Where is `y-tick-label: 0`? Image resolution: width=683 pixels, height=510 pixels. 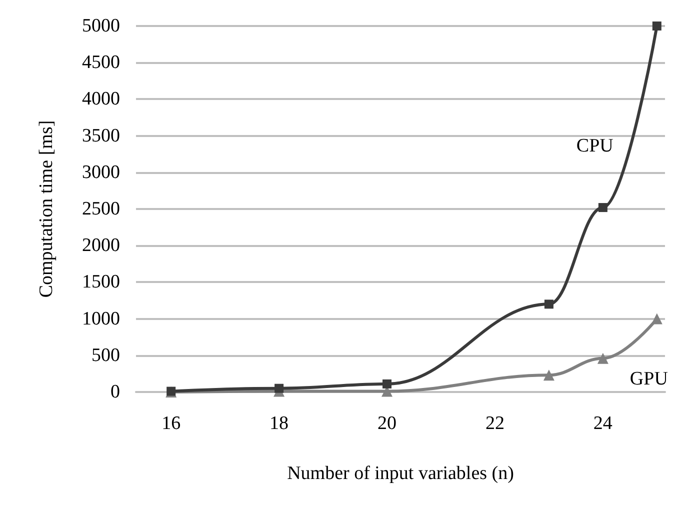 y-tick-label: 0 is located at coordinates (115, 392).